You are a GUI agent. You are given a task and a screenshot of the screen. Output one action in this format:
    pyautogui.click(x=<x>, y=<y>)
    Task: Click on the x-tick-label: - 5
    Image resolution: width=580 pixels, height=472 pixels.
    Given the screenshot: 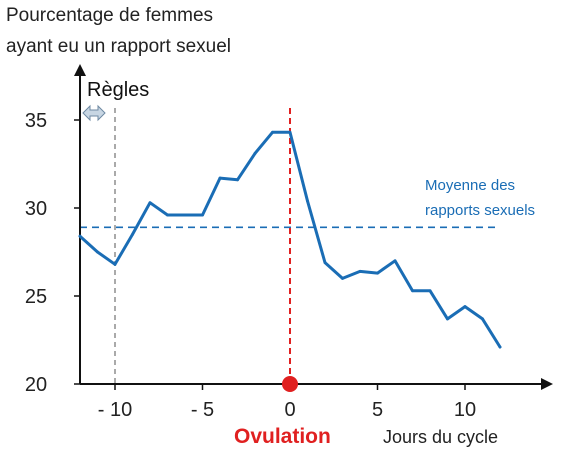 What is the action you would take?
    pyautogui.click(x=202, y=410)
    